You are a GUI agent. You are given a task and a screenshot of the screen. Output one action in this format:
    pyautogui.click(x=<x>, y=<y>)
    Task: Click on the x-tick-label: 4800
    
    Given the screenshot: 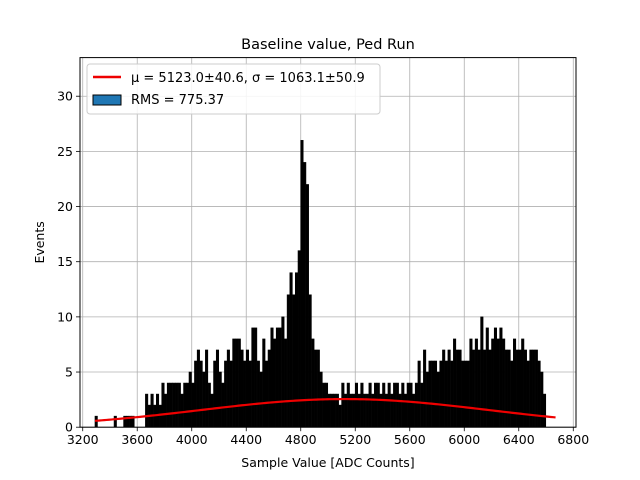 What is the action you would take?
    pyautogui.click(x=301, y=439)
    